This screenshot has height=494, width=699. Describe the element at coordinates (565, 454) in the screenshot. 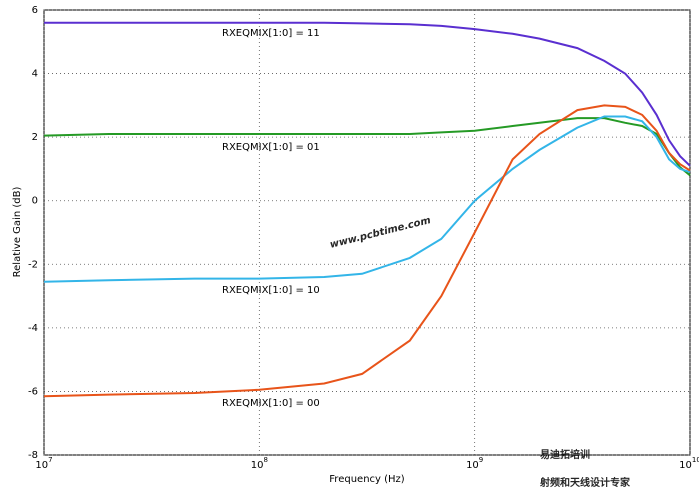

I see `watermark: 易迪拓培训` at that location.